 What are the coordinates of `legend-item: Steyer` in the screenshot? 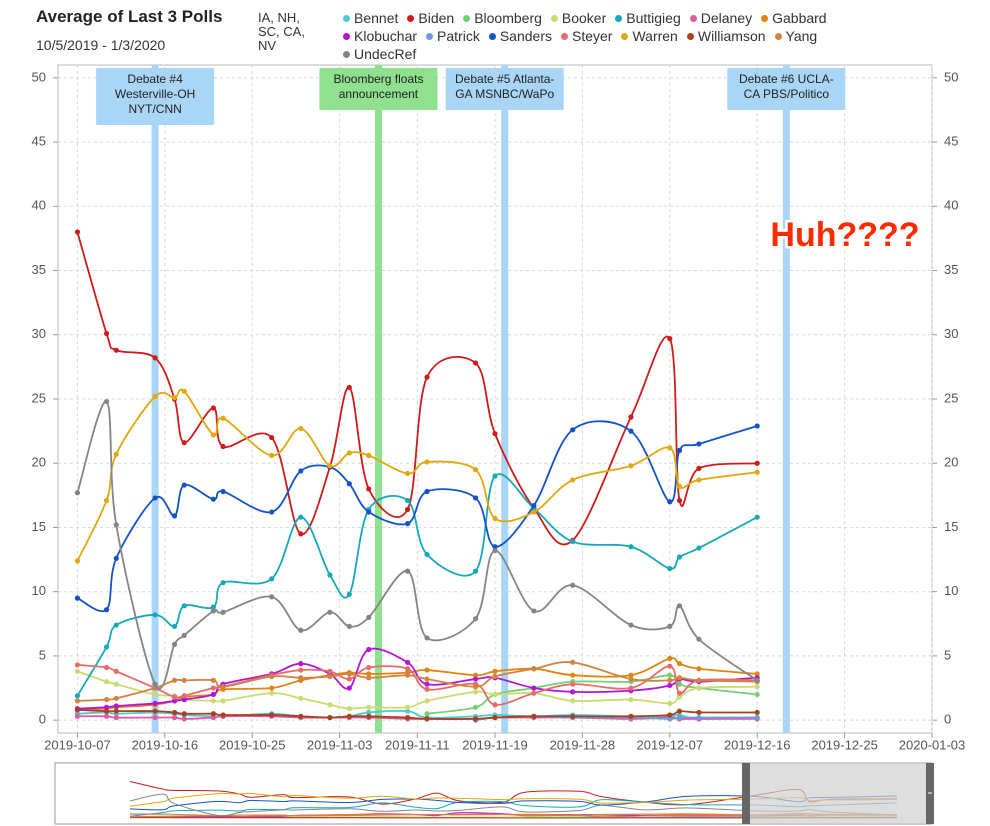 It's located at (586, 36).